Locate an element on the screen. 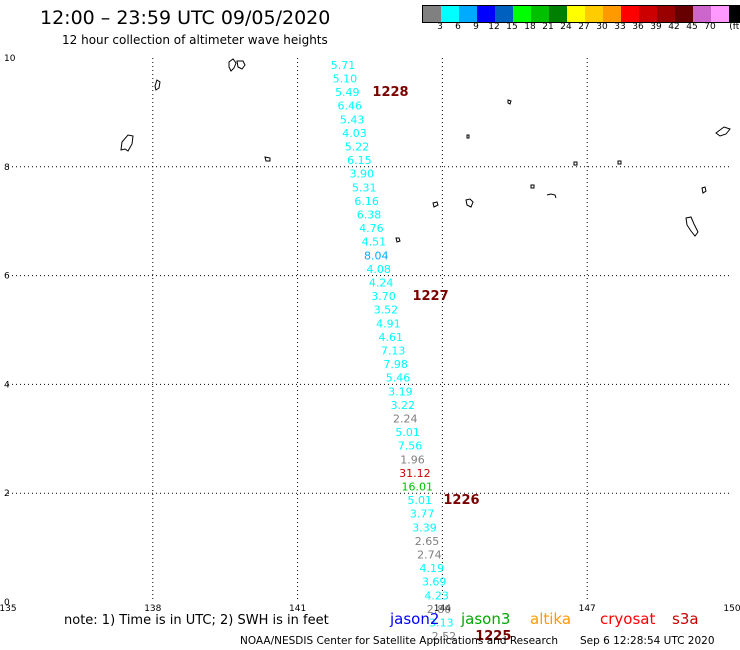 The width and height of the screenshot is (740, 650). color-scale-legend is located at coordinates (581, 14).